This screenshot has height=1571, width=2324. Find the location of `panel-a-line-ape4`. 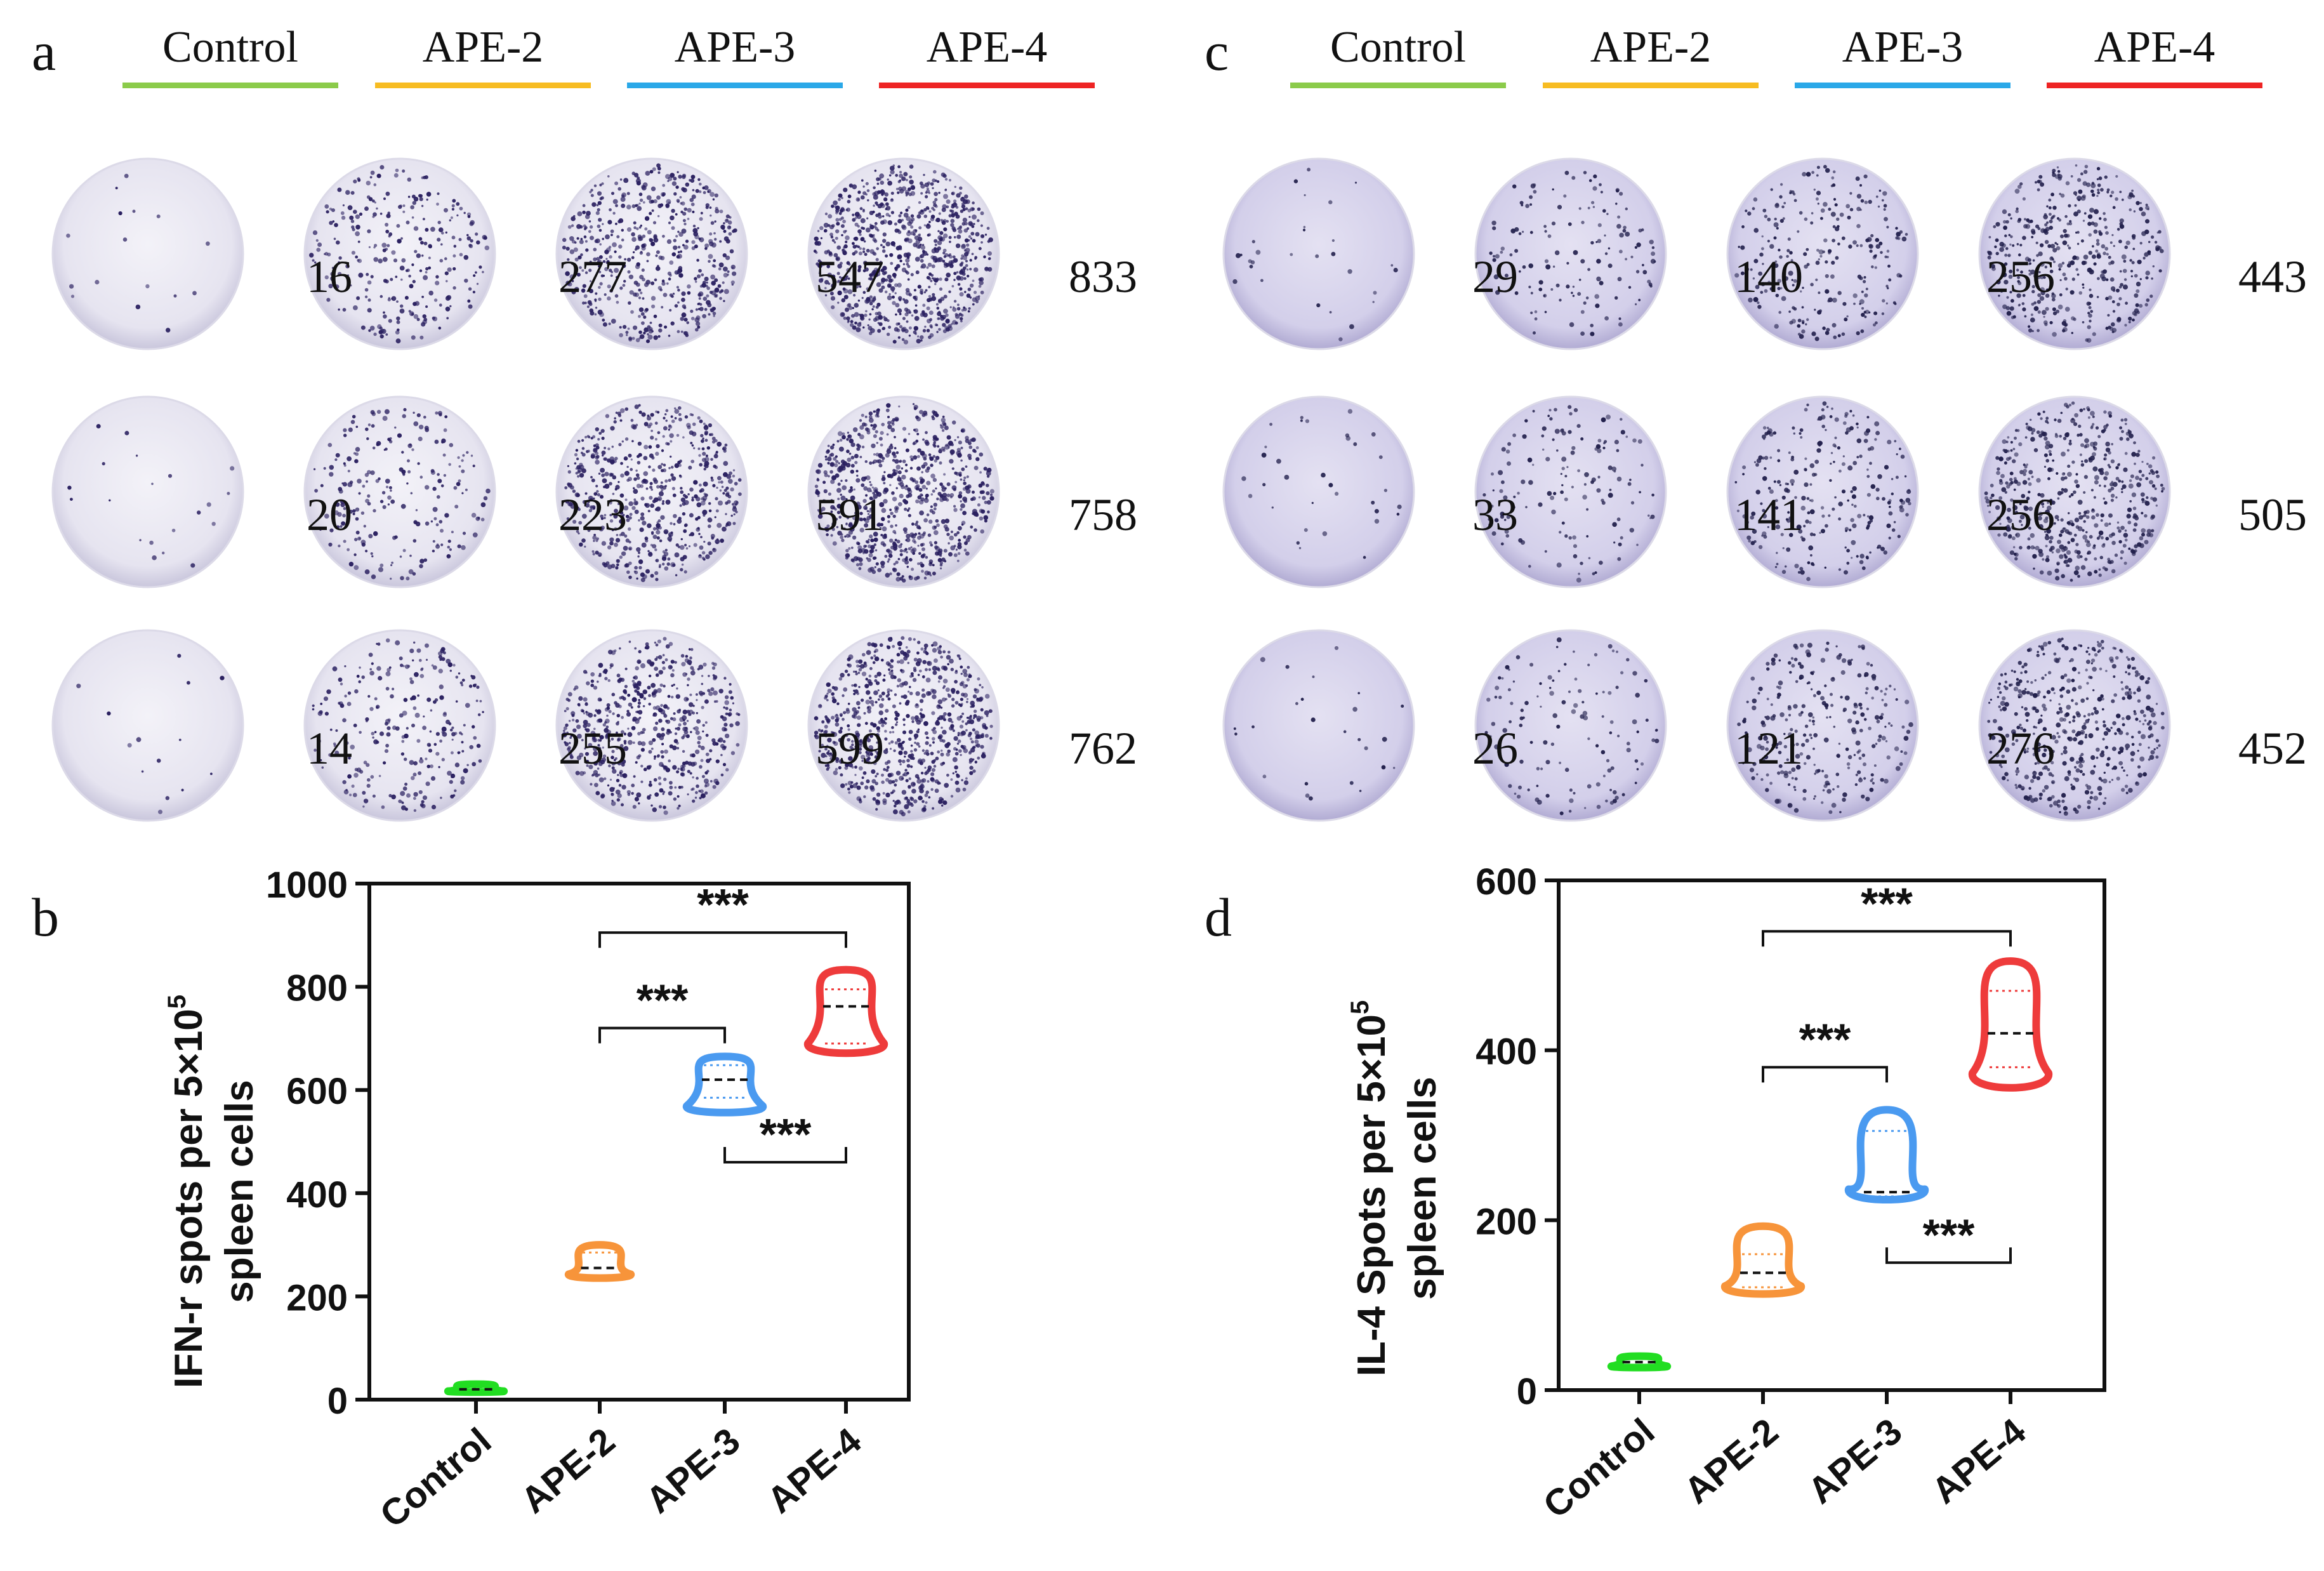

panel-a-line-ape4 is located at coordinates (987, 85).